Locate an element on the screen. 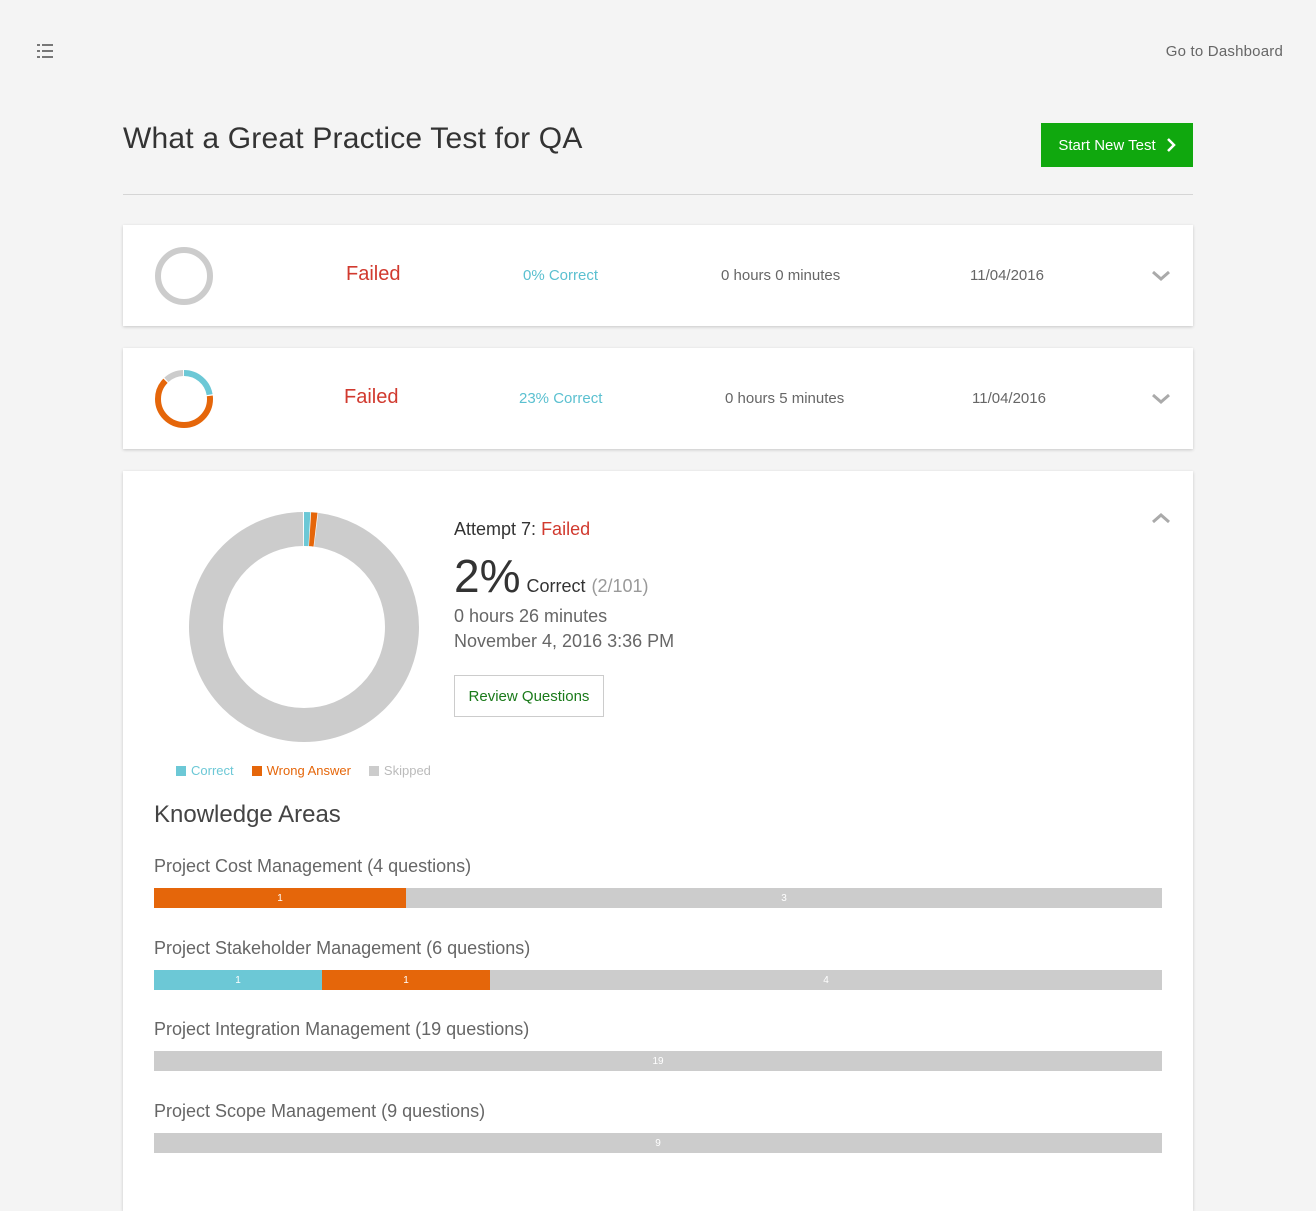 The width and height of the screenshot is (1316, 1211). score-count: (2/101) is located at coordinates (620, 586).